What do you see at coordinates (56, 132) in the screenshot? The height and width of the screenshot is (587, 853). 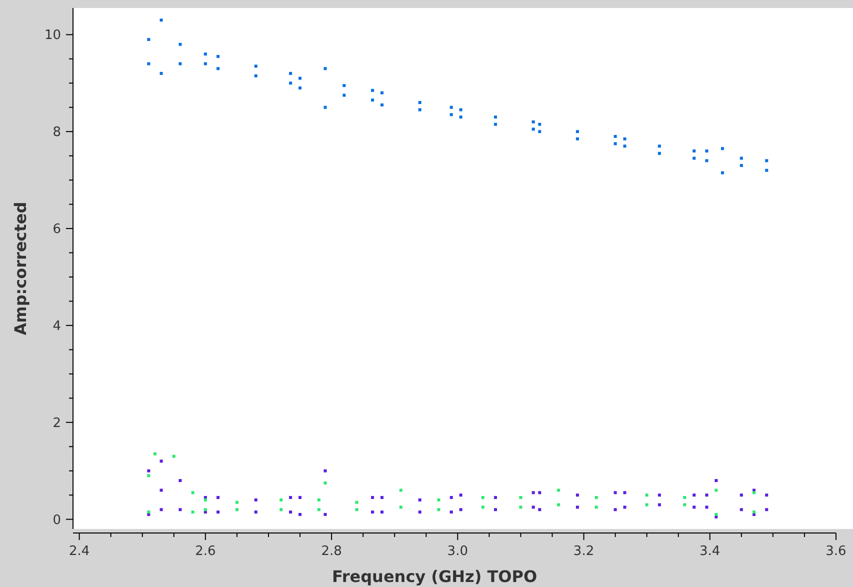 I see `y-tick-label: 8` at bounding box center [56, 132].